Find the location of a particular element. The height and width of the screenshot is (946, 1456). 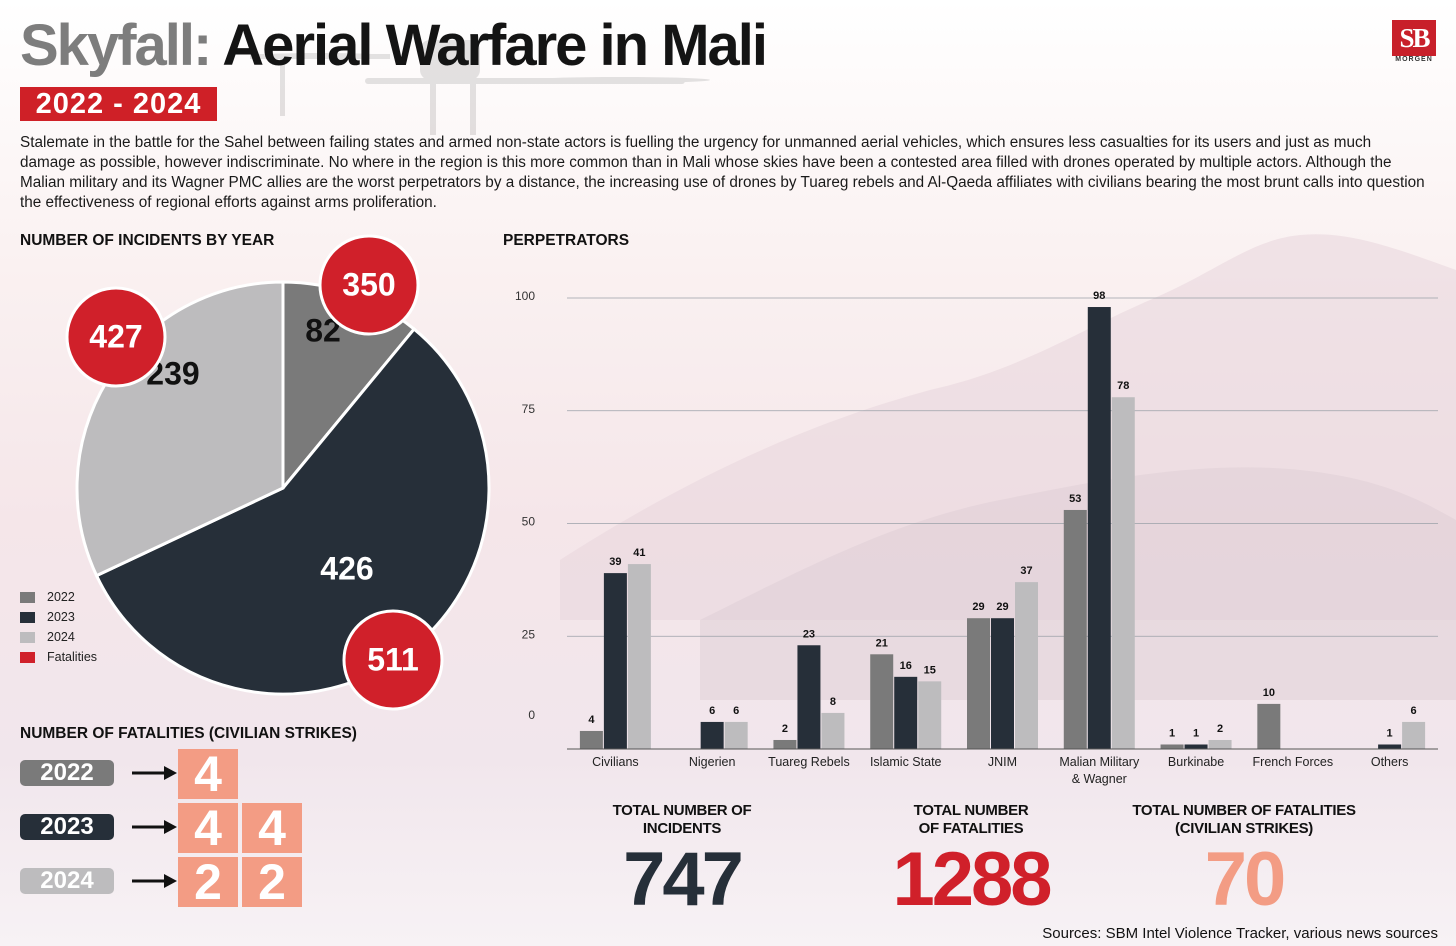

legend-label: Fatalities is located at coordinates (72, 657).